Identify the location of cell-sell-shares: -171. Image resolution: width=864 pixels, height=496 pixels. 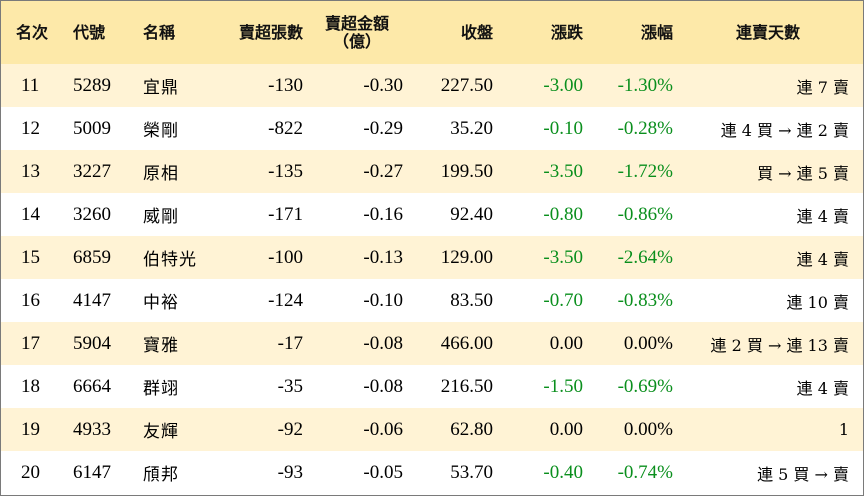
(285, 214).